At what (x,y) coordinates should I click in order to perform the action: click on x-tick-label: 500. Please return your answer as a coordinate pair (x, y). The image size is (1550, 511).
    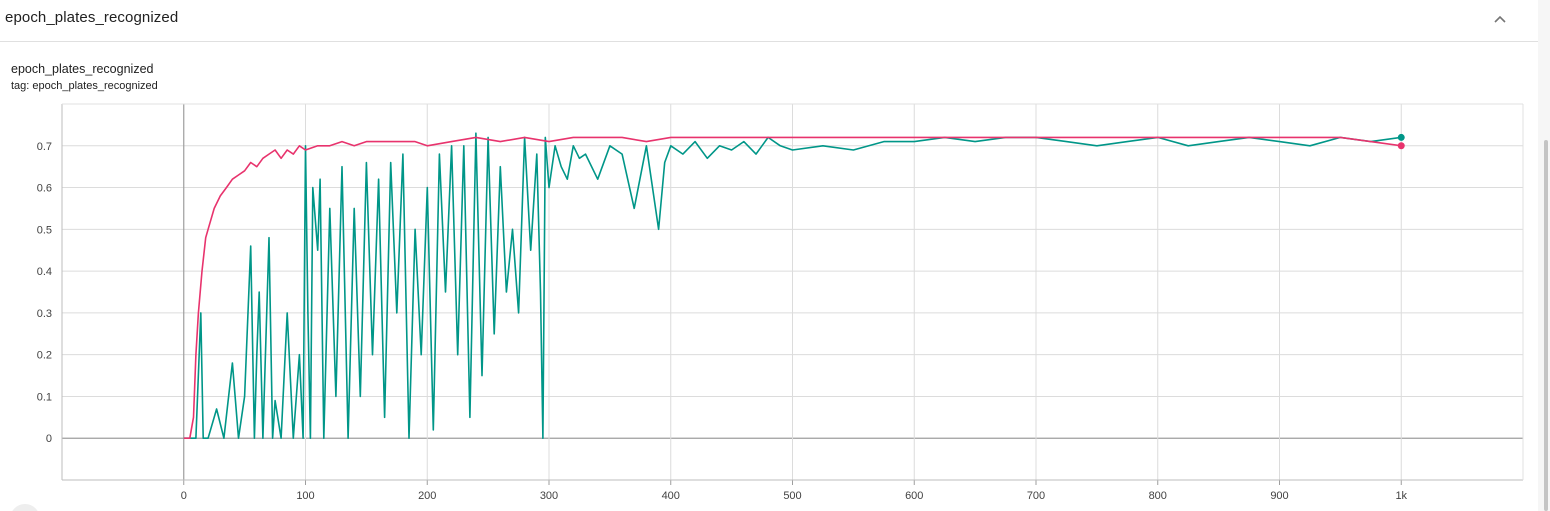
    Looking at the image, I should click on (792, 496).